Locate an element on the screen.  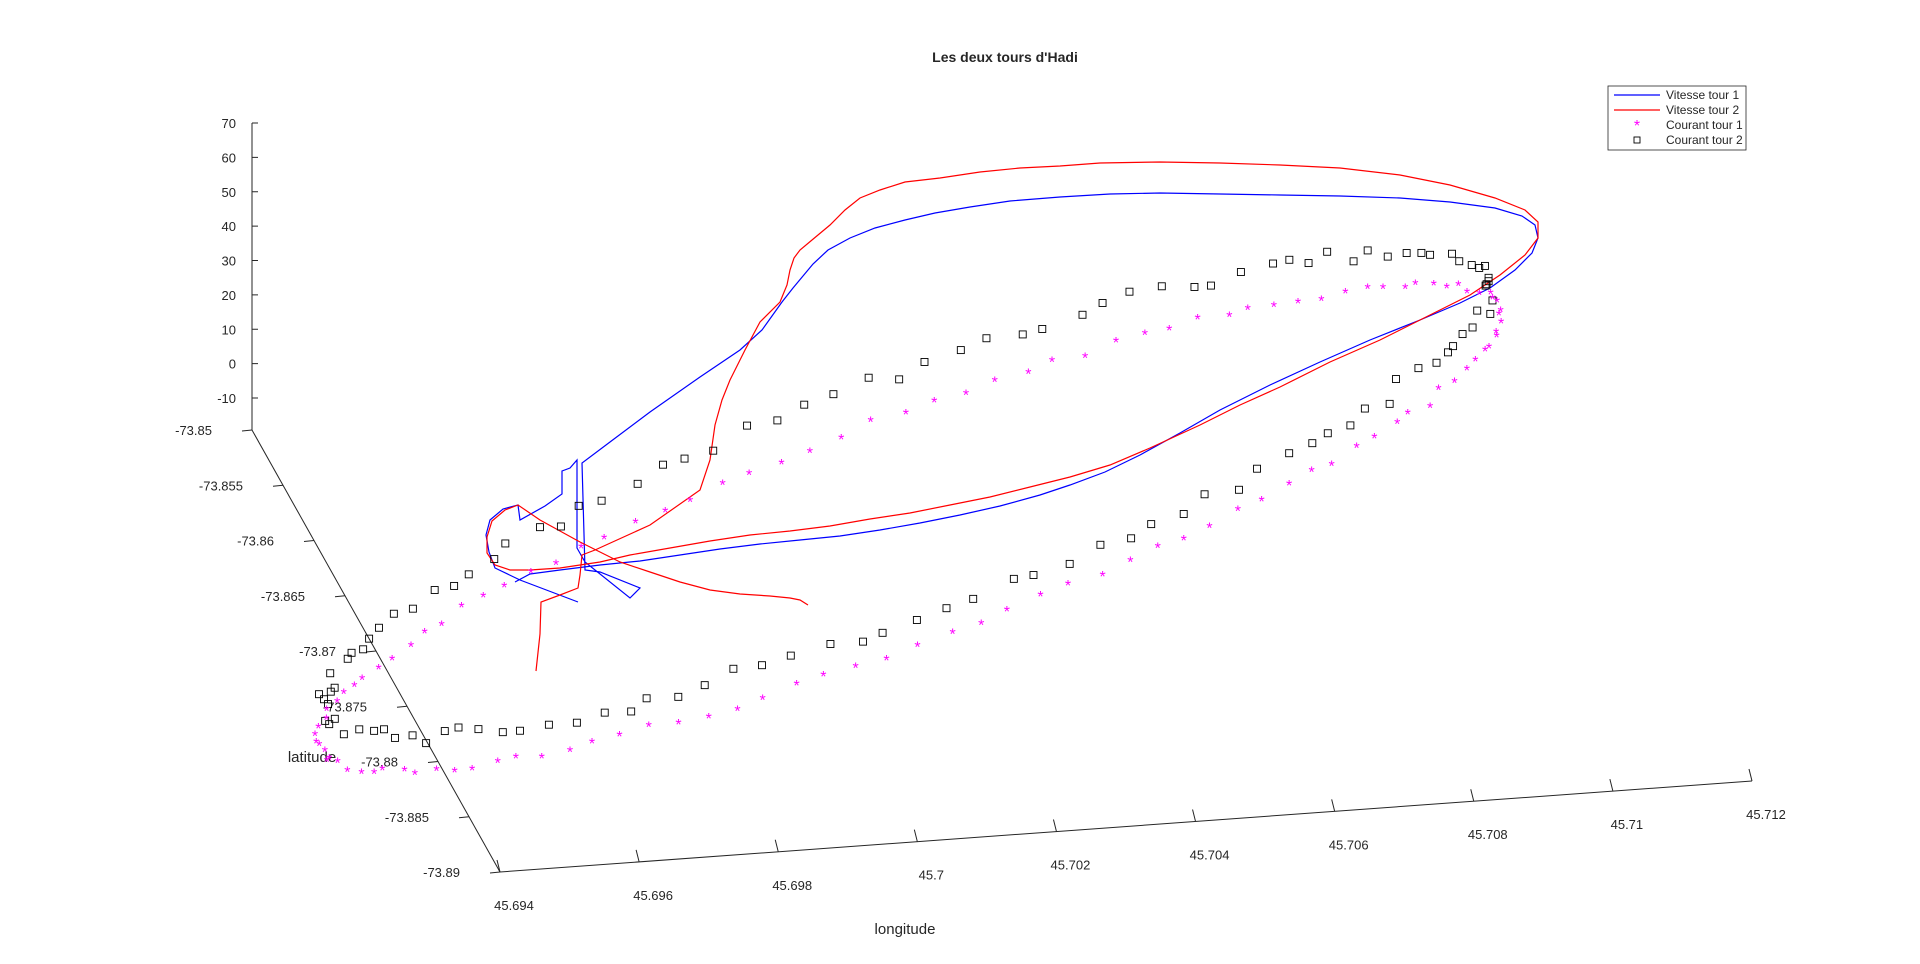
legend-label-courant-tour-1: Courant tour 1 is located at coordinates (1704, 125).